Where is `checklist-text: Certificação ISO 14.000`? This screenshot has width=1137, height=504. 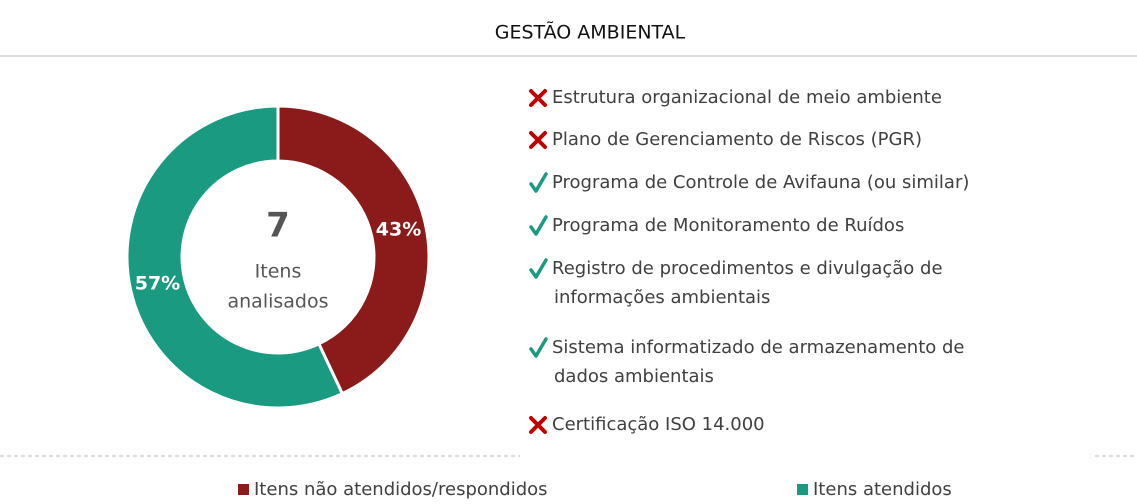
checklist-text: Certificação ISO 14.000 is located at coordinates (658, 424).